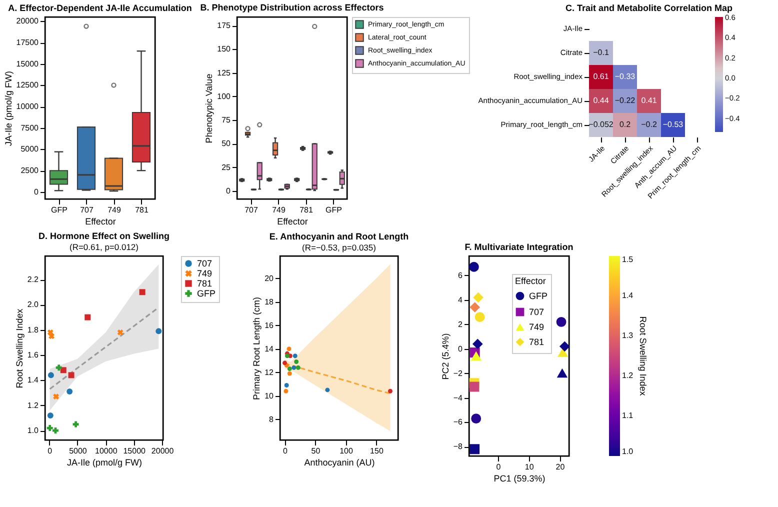 The height and width of the screenshot is (507, 778). I want to click on x-tick-label: 10, so click(529, 467).